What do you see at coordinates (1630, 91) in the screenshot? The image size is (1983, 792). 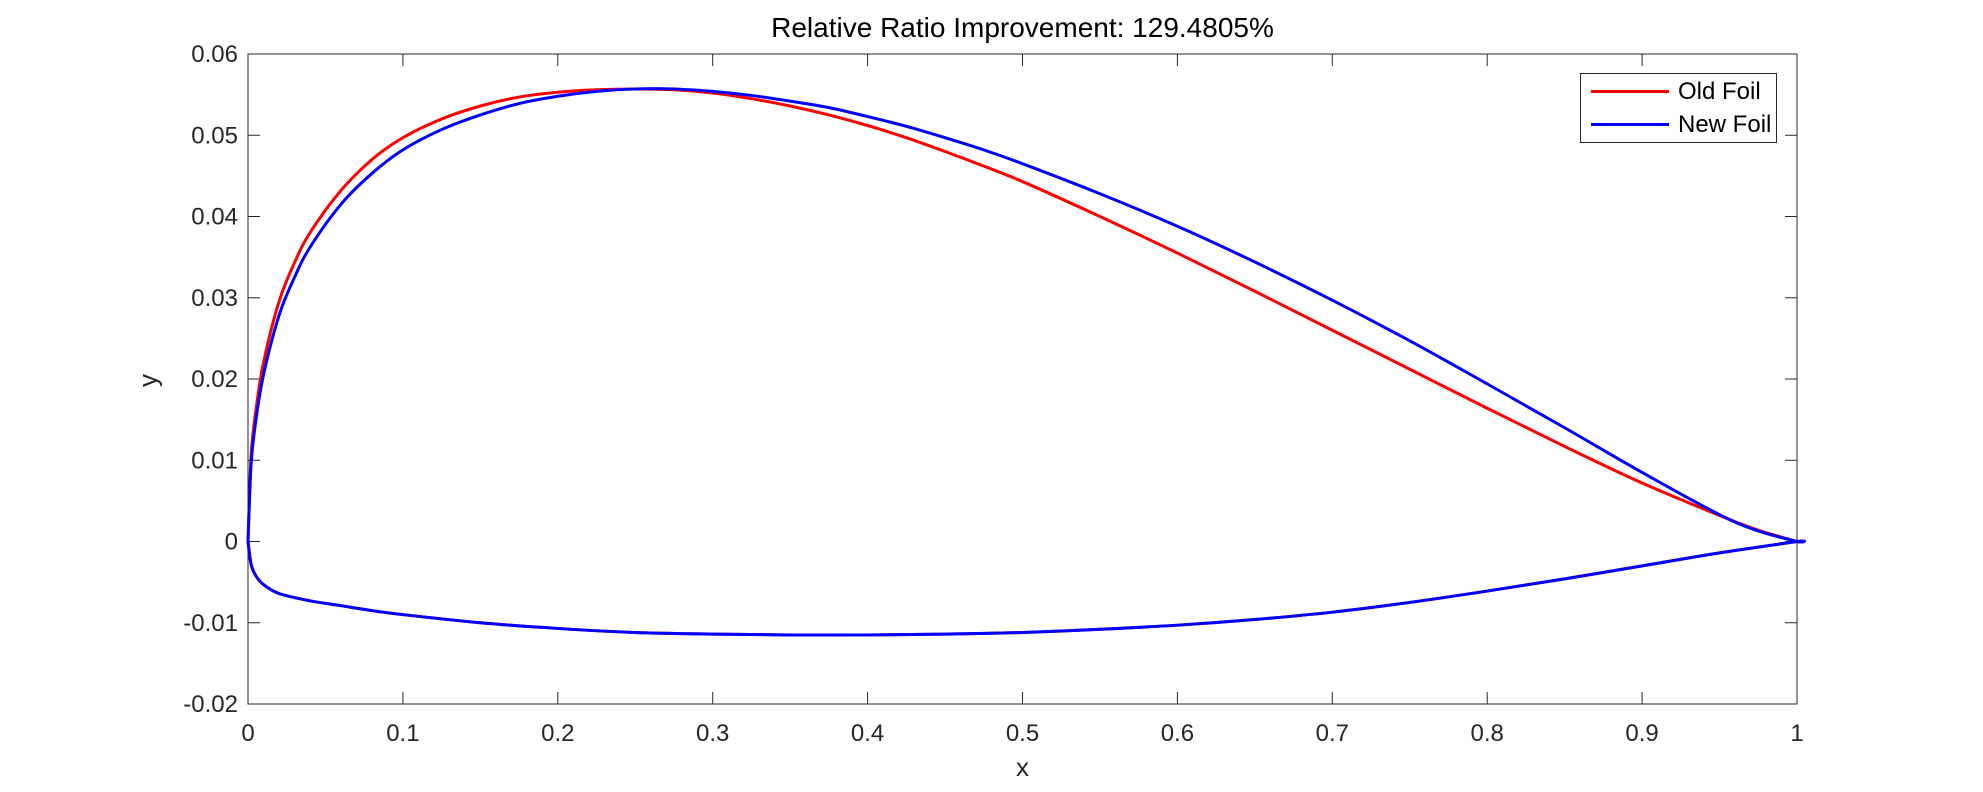 I see `legend-line-old-foil` at bounding box center [1630, 91].